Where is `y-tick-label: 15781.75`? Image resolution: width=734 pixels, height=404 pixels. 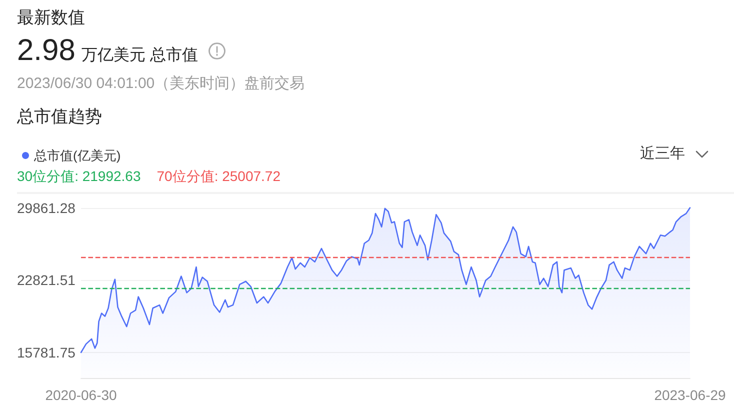
y-tick-label: 15781.75 is located at coordinates (46, 352).